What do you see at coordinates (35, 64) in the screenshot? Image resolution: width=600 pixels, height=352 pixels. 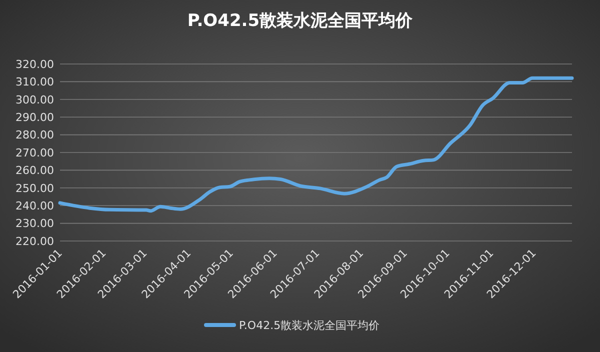 I see `y-tick-label: 320.00` at bounding box center [35, 64].